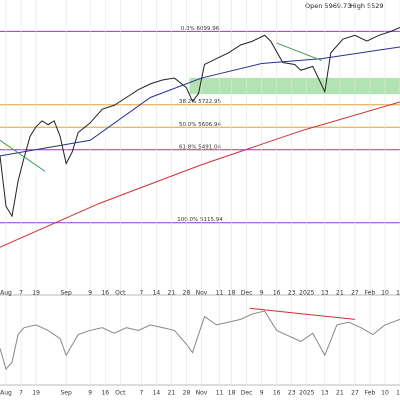 Image resolution: width=400 pixels, height=400 pixels. What do you see at coordinates (200, 147) in the screenshot?
I see `fib-label: 61.8% 5491.04` at bounding box center [200, 147].